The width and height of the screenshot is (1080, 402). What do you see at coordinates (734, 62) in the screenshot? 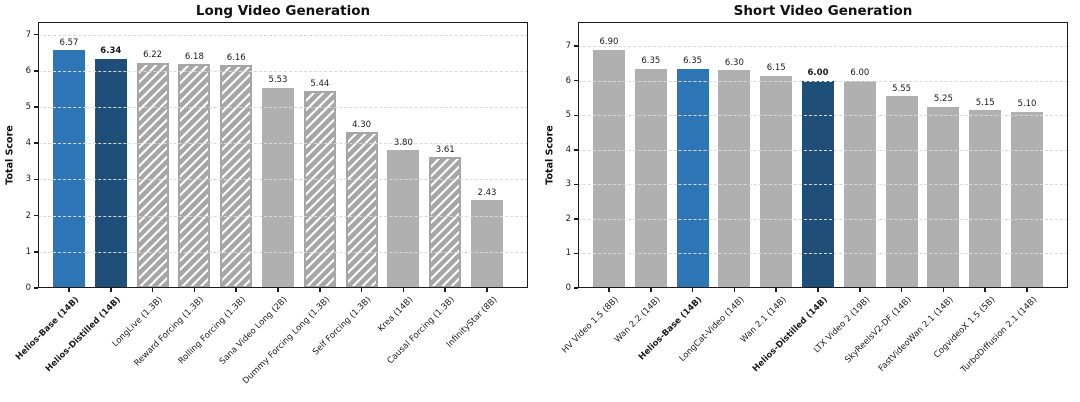
I see `bar-value-label: 6.30` at bounding box center [734, 62].